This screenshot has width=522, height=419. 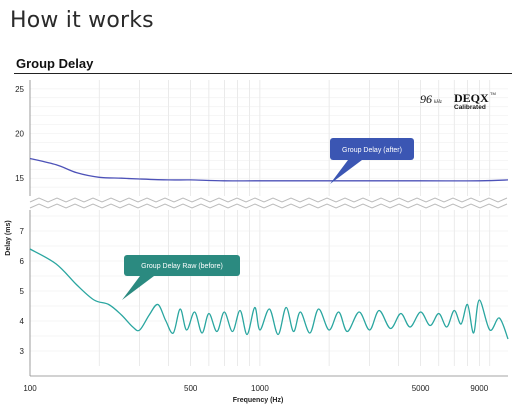 What do you see at coordinates (258, 400) in the screenshot?
I see `x-axis-label: Frequency (Hz)` at bounding box center [258, 400].